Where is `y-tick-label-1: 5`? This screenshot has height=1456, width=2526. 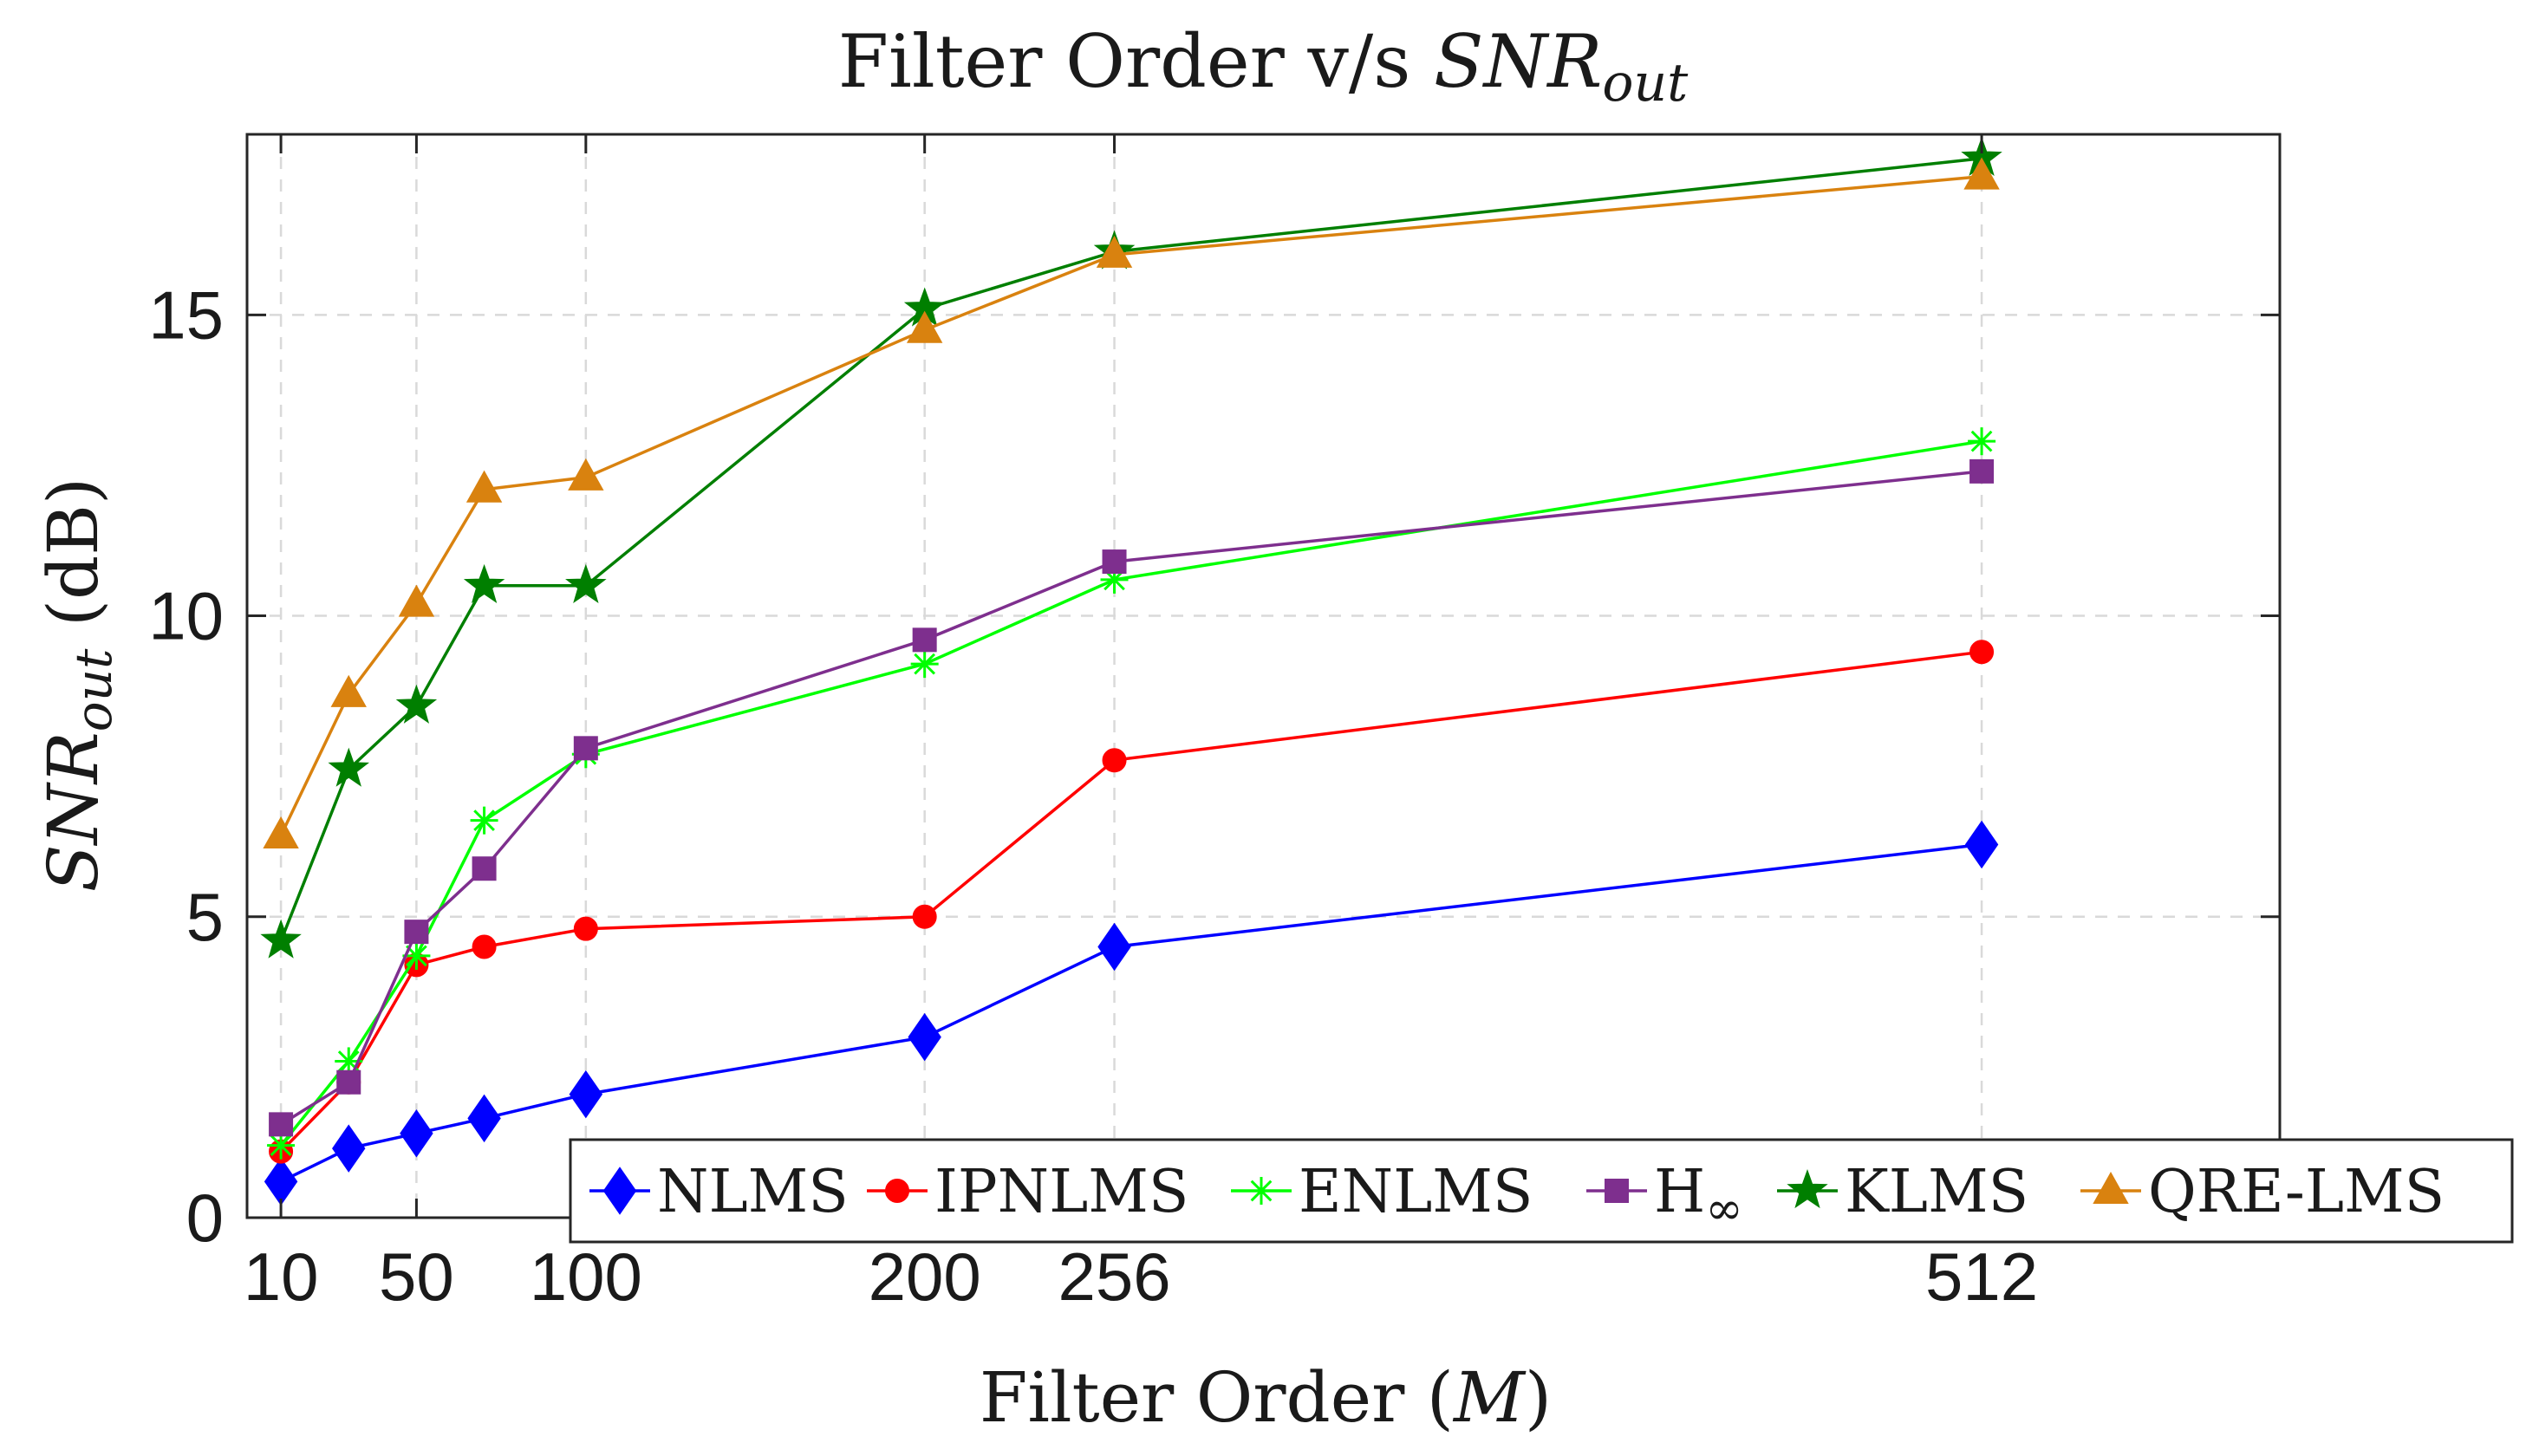 y-tick-label-1: 5 is located at coordinates (205, 917).